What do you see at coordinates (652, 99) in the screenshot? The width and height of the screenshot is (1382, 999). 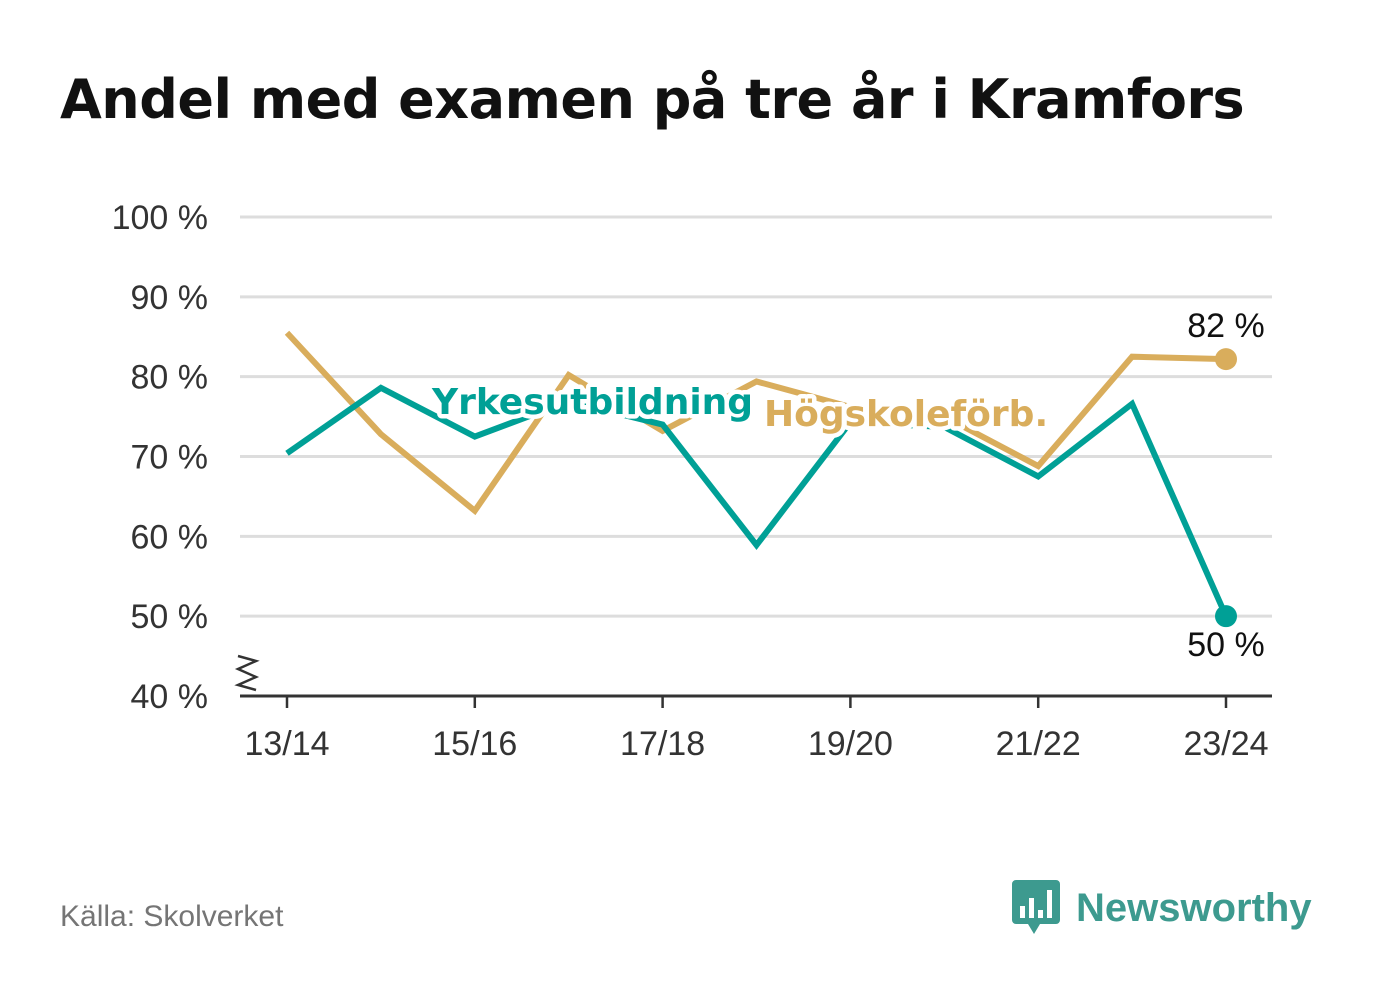 I see `chart-title: Andel med examen på tre år i Kramfors` at bounding box center [652, 99].